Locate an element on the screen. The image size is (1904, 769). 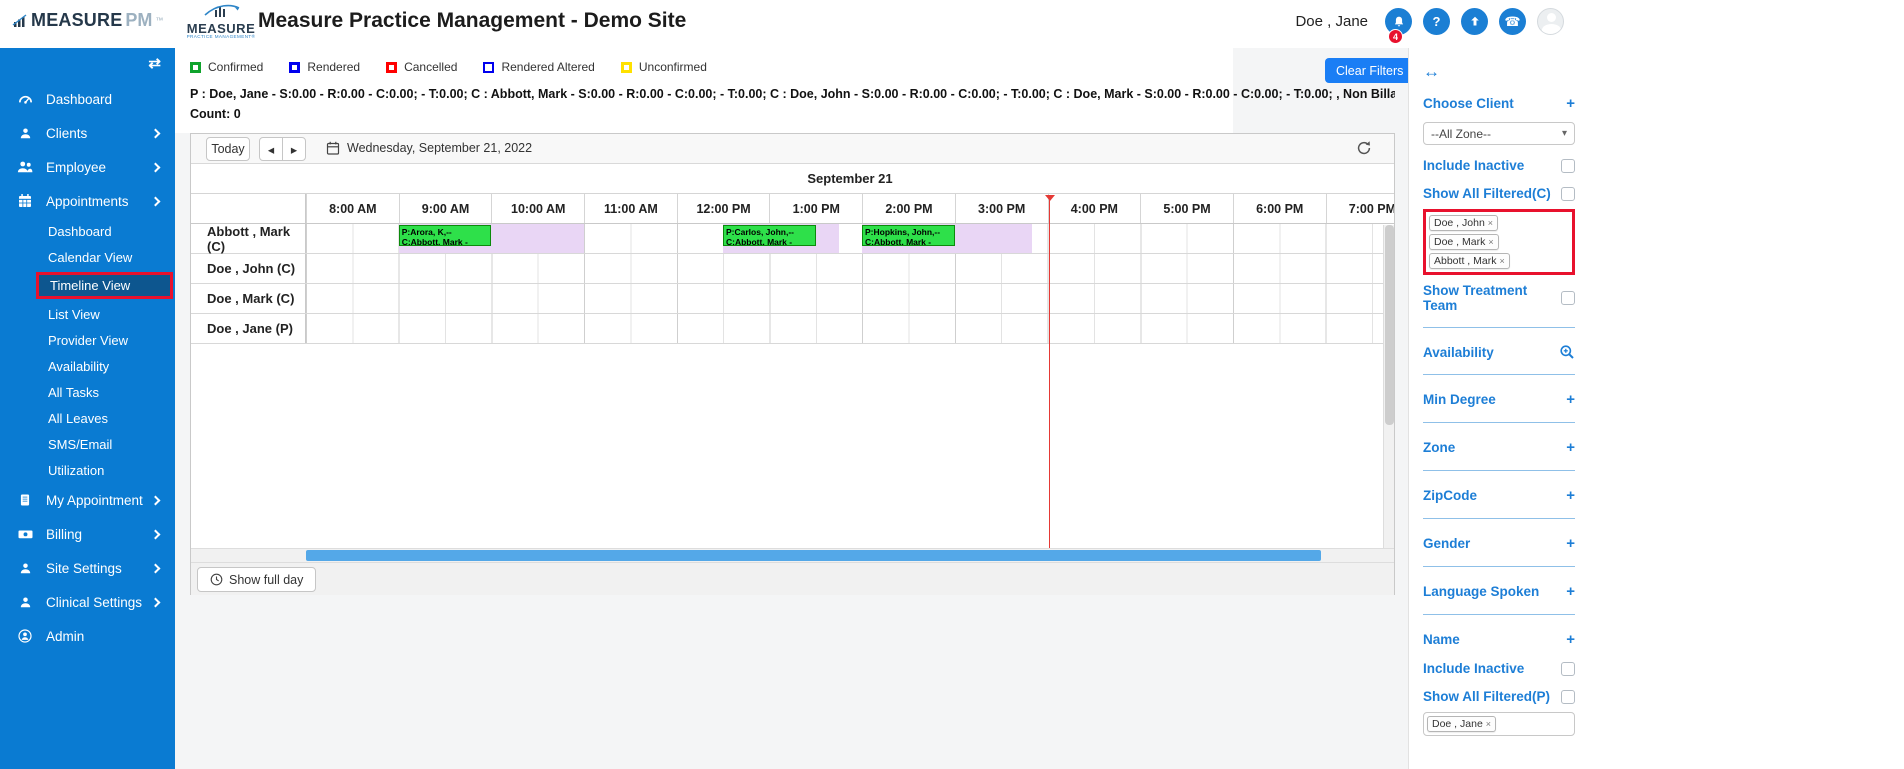
include-inactive-client-checkbox is located at coordinates (1568, 165).